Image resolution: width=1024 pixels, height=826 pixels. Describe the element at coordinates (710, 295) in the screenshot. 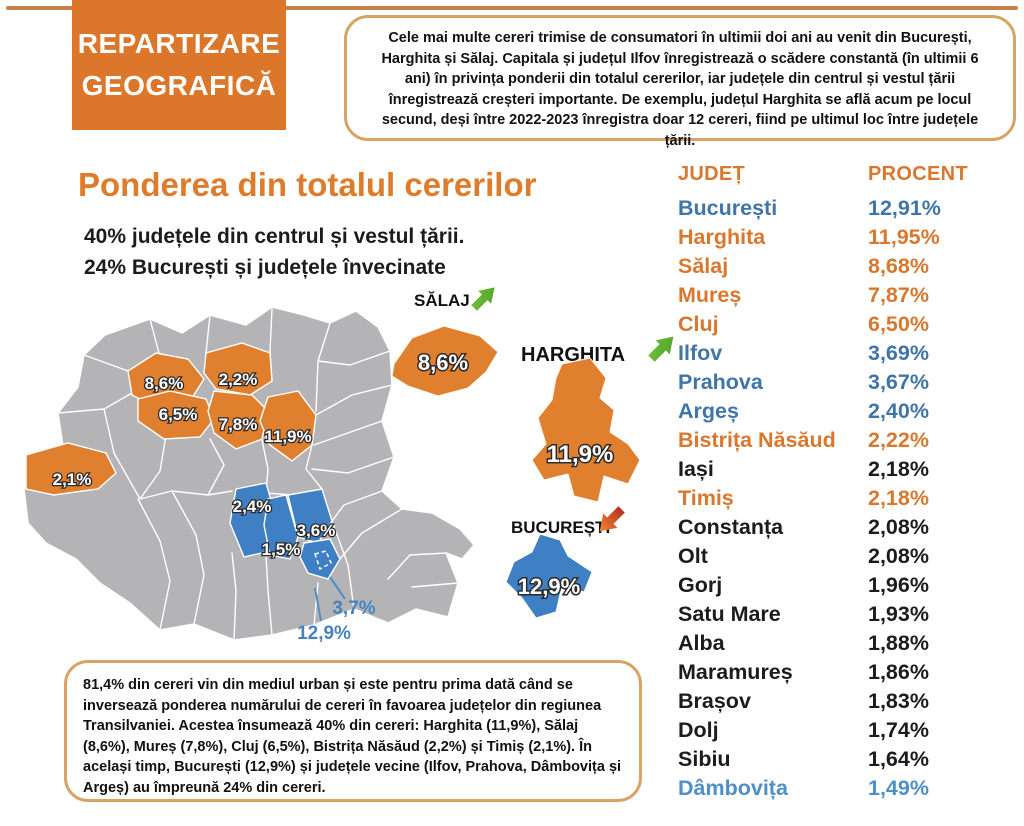

I see `judet-cell: Mureș` at that location.